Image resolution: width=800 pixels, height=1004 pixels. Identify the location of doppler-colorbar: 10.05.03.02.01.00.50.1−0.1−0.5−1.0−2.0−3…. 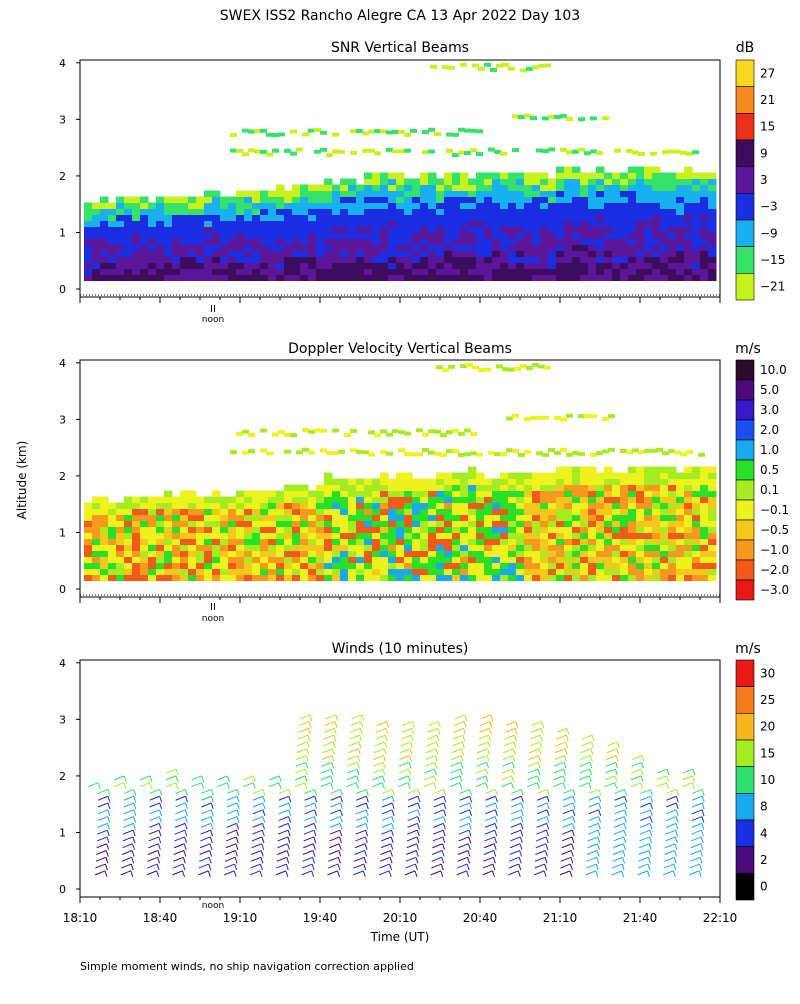
(762, 480).